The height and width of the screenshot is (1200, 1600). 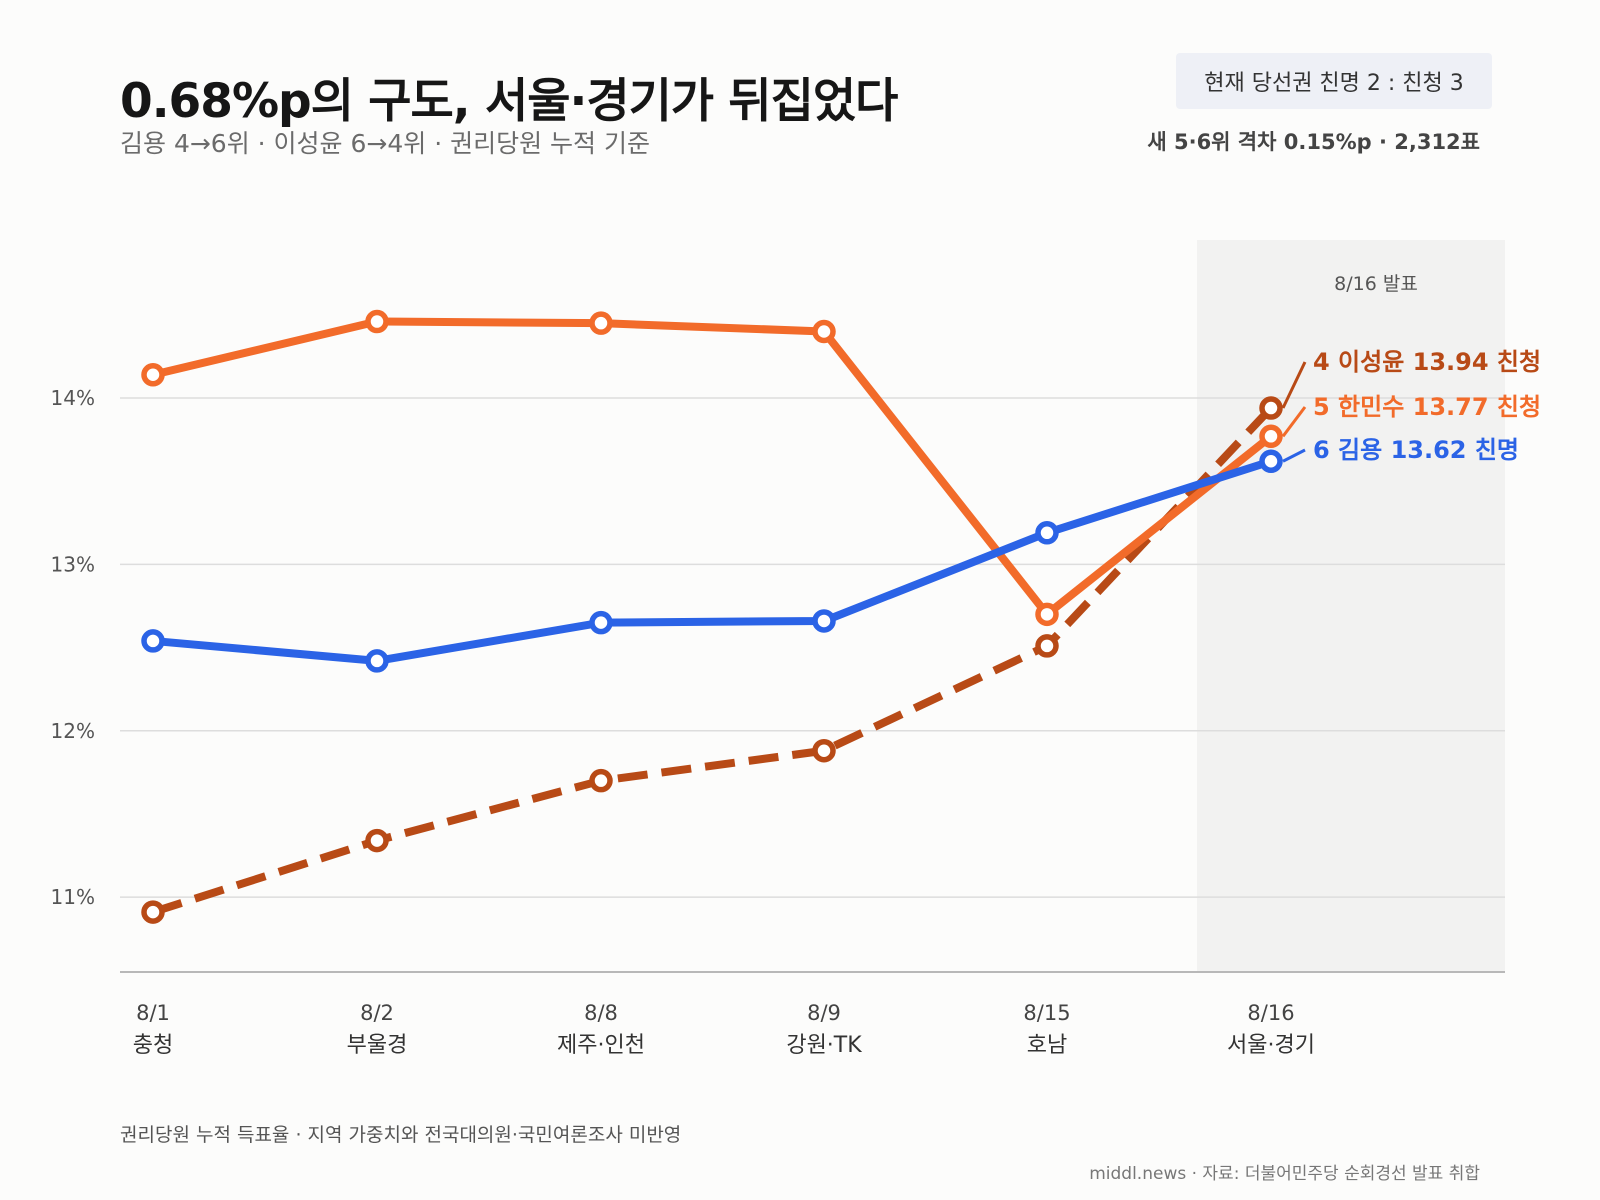 What do you see at coordinates (377, 1013) in the screenshot?
I see `x-tick-date: 8/2` at bounding box center [377, 1013].